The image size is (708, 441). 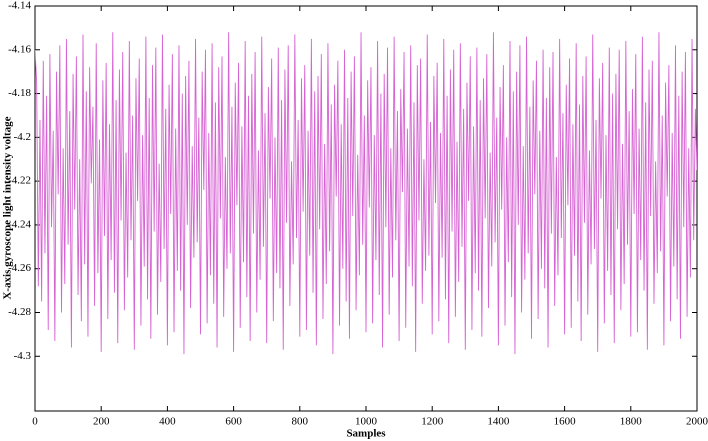 I want to click on x-axis-label: Samples, so click(x=366, y=434).